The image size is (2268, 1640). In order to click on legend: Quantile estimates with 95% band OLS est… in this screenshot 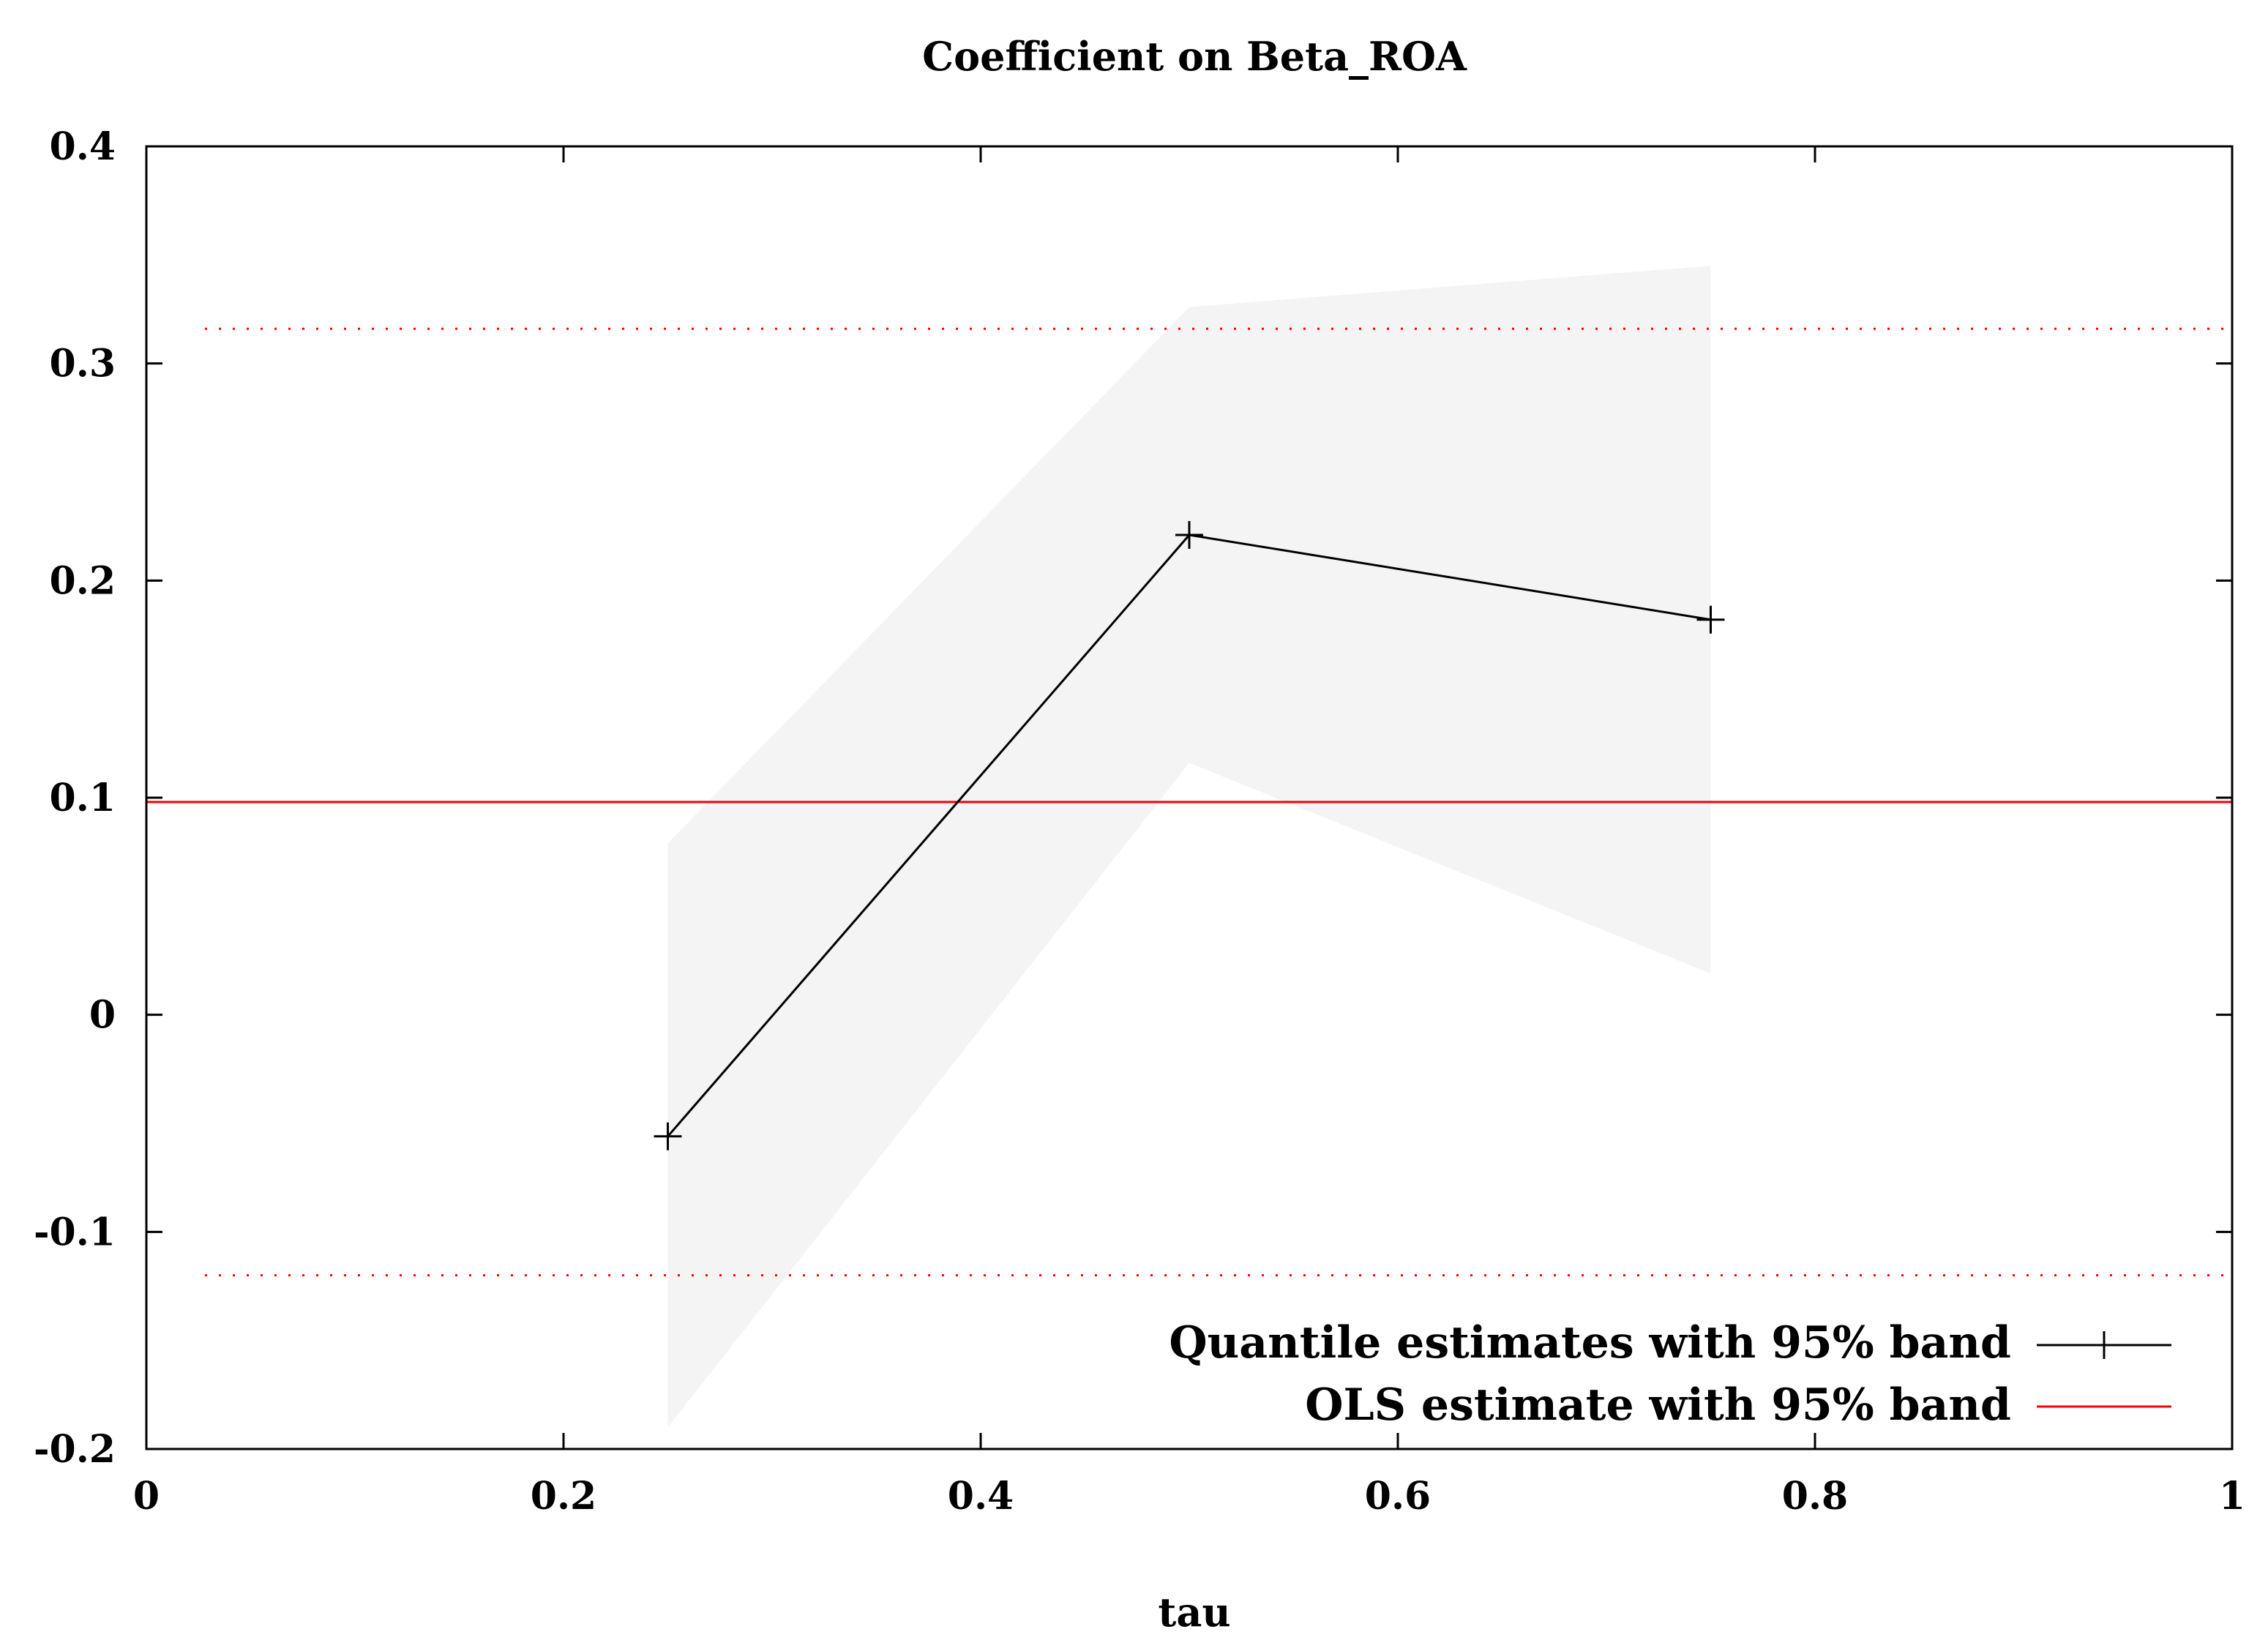, I will do `click(1670, 1374)`.